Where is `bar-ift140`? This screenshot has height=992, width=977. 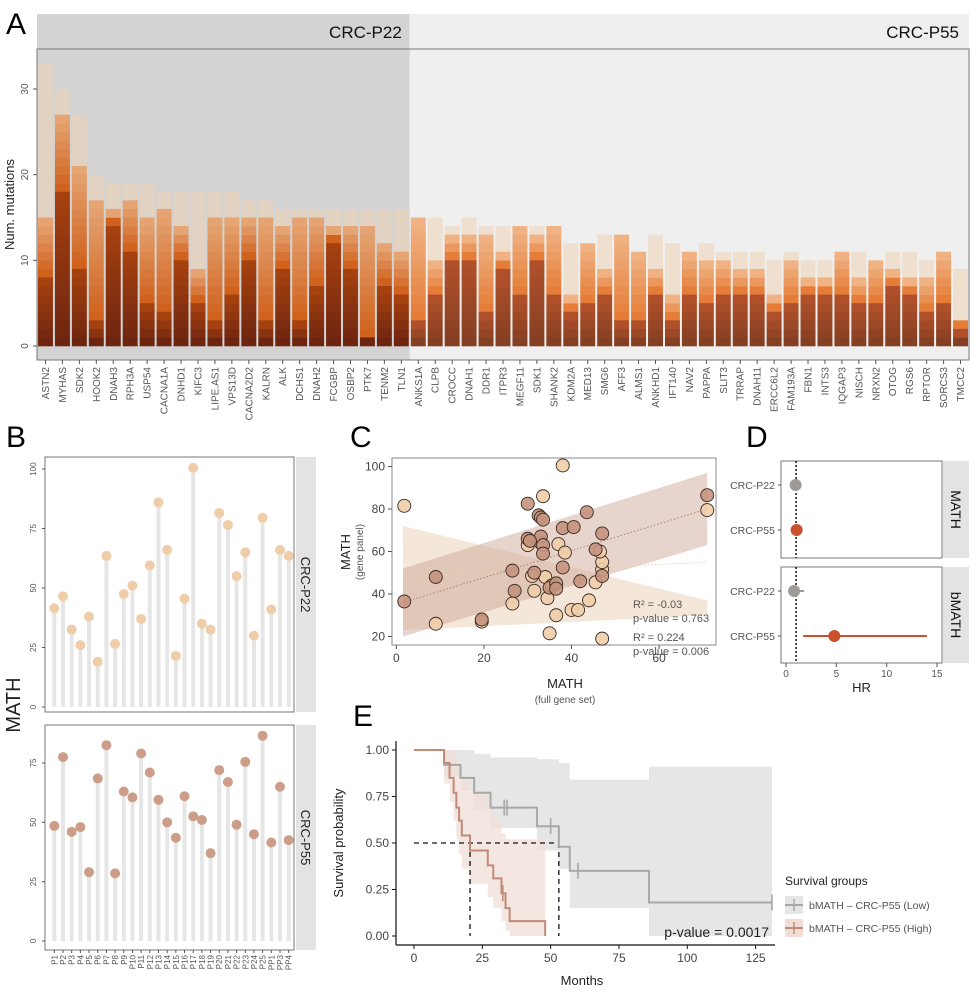 bar-ift140 is located at coordinates (672, 295).